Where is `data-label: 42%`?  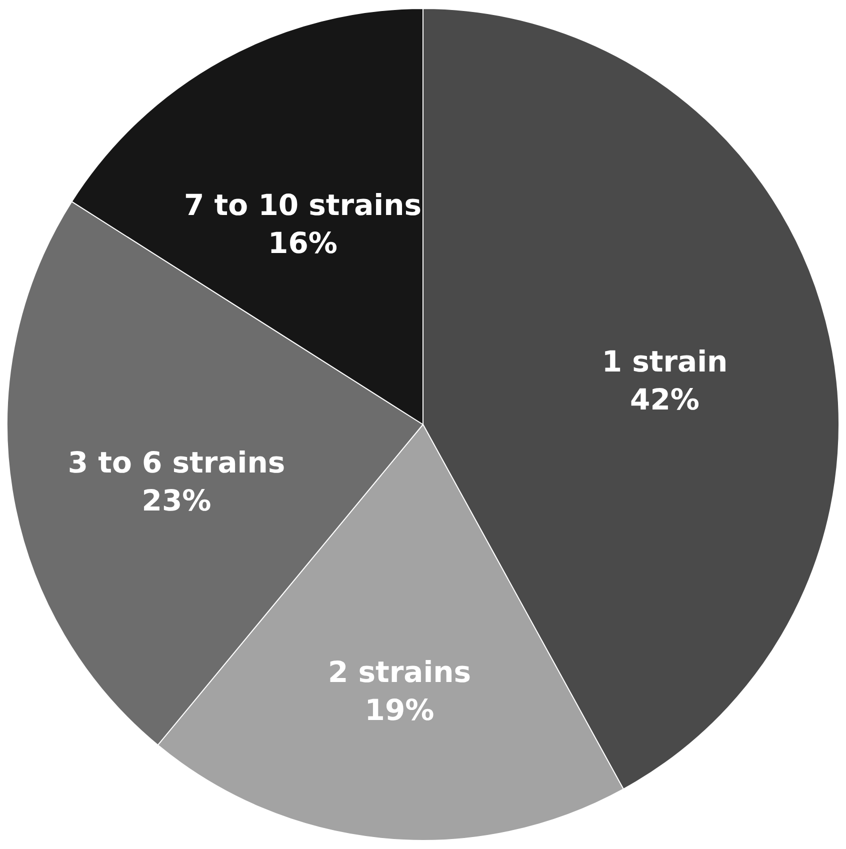
data-label: 42% is located at coordinates (665, 399).